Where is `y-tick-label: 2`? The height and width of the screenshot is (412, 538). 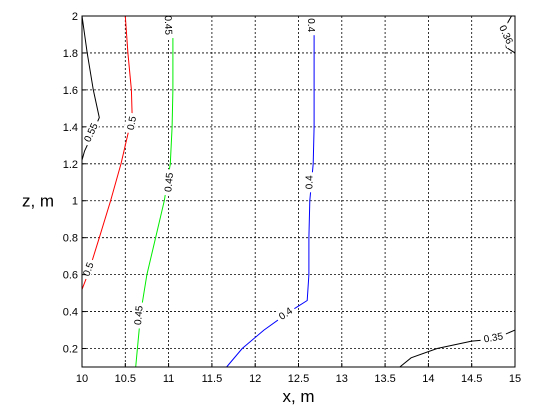 y-tick-label: 2 is located at coordinates (75, 17).